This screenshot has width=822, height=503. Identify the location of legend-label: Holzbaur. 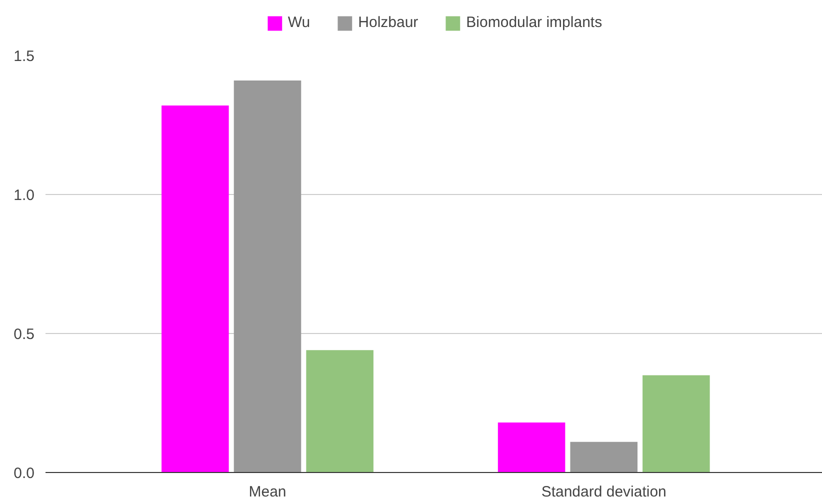
(388, 22).